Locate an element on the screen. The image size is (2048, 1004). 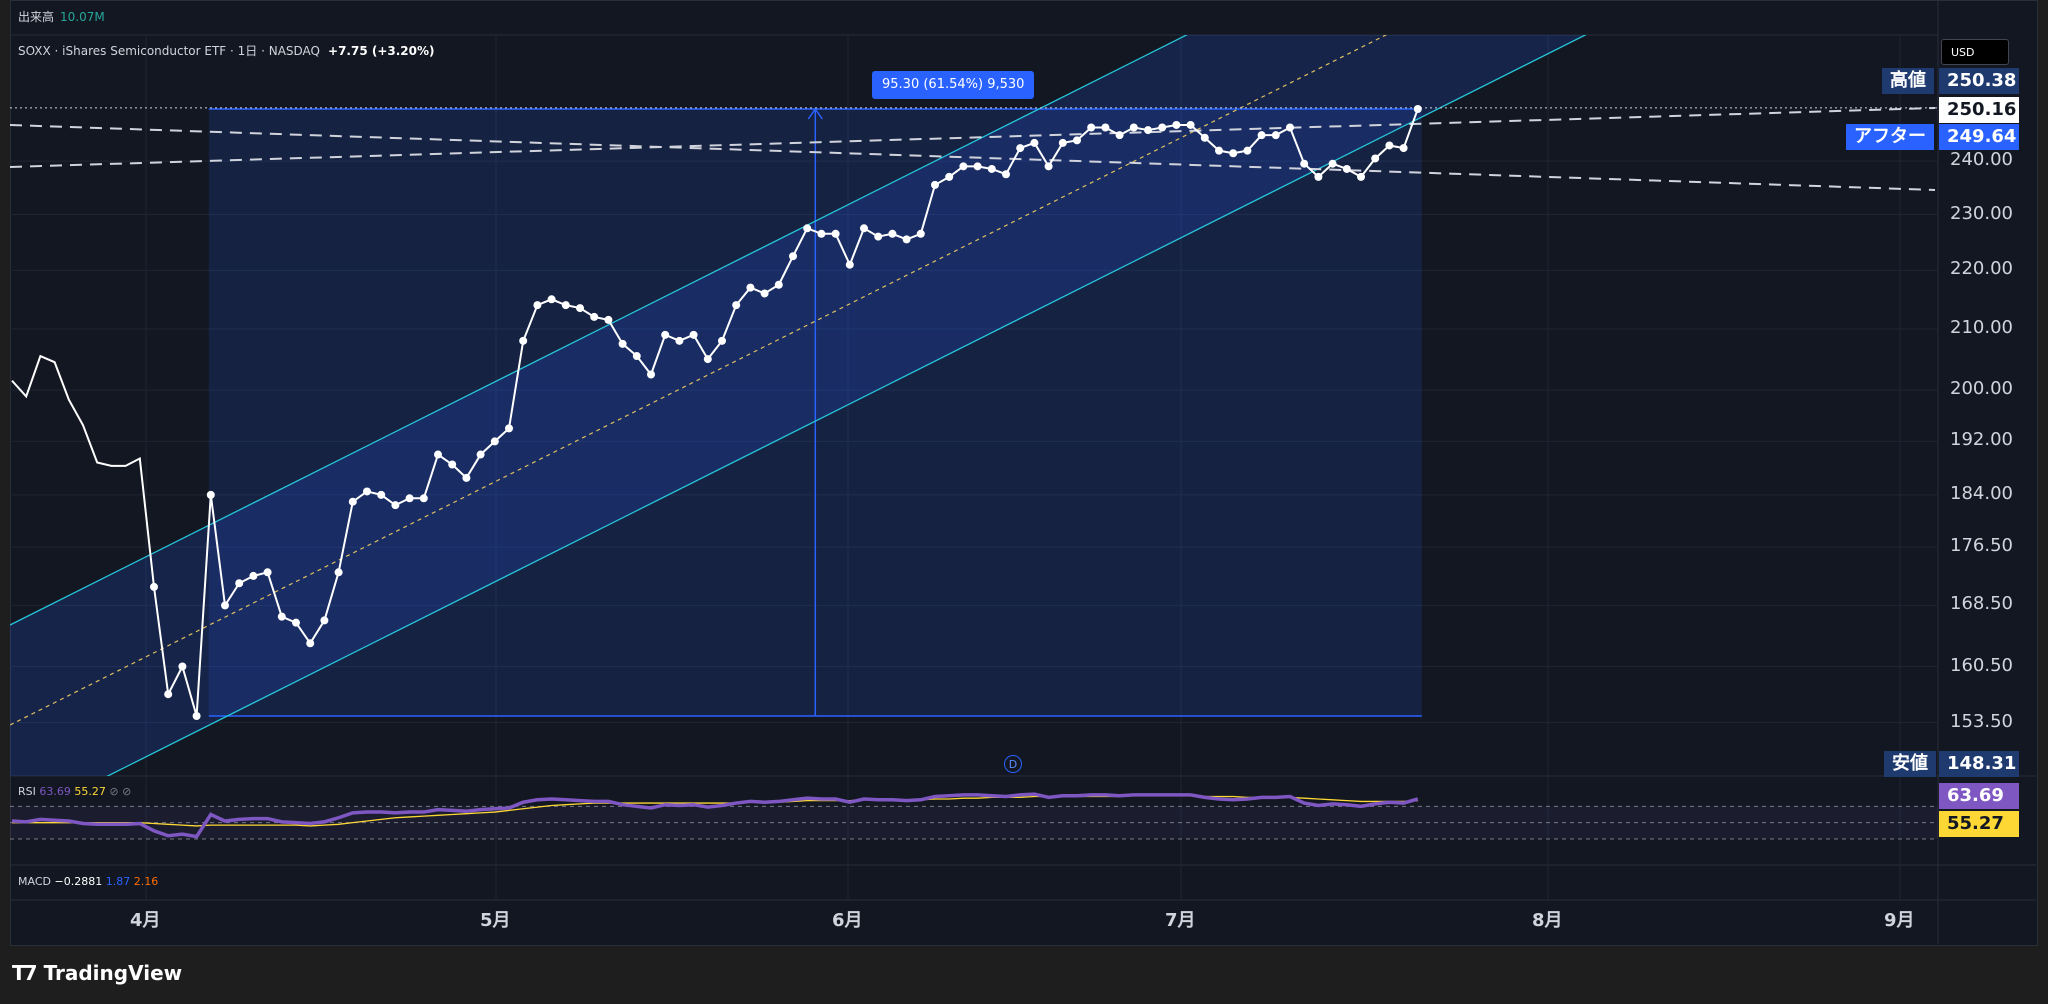
rsi-legend-ma: 55.27 is located at coordinates (90, 791).